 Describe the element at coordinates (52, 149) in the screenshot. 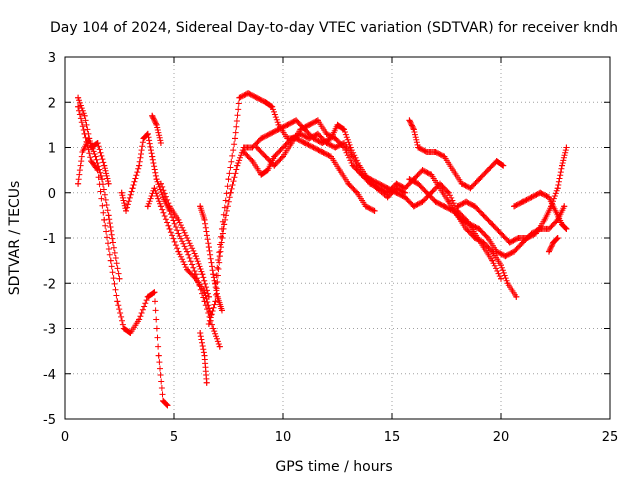

I see `y-tick-label: 1` at that location.